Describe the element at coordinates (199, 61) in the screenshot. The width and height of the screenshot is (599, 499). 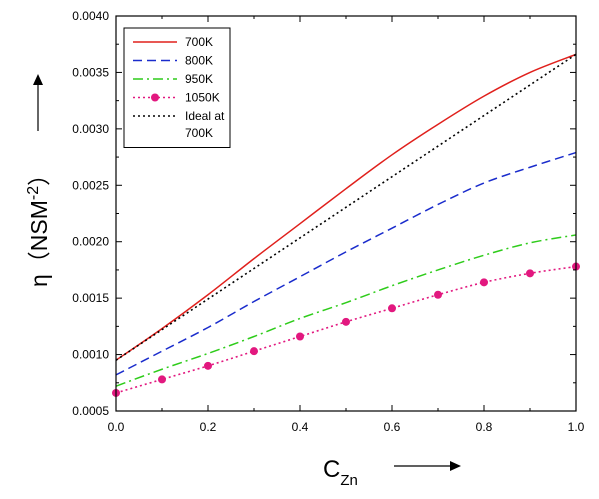
I see `legend-label: 800K` at that location.